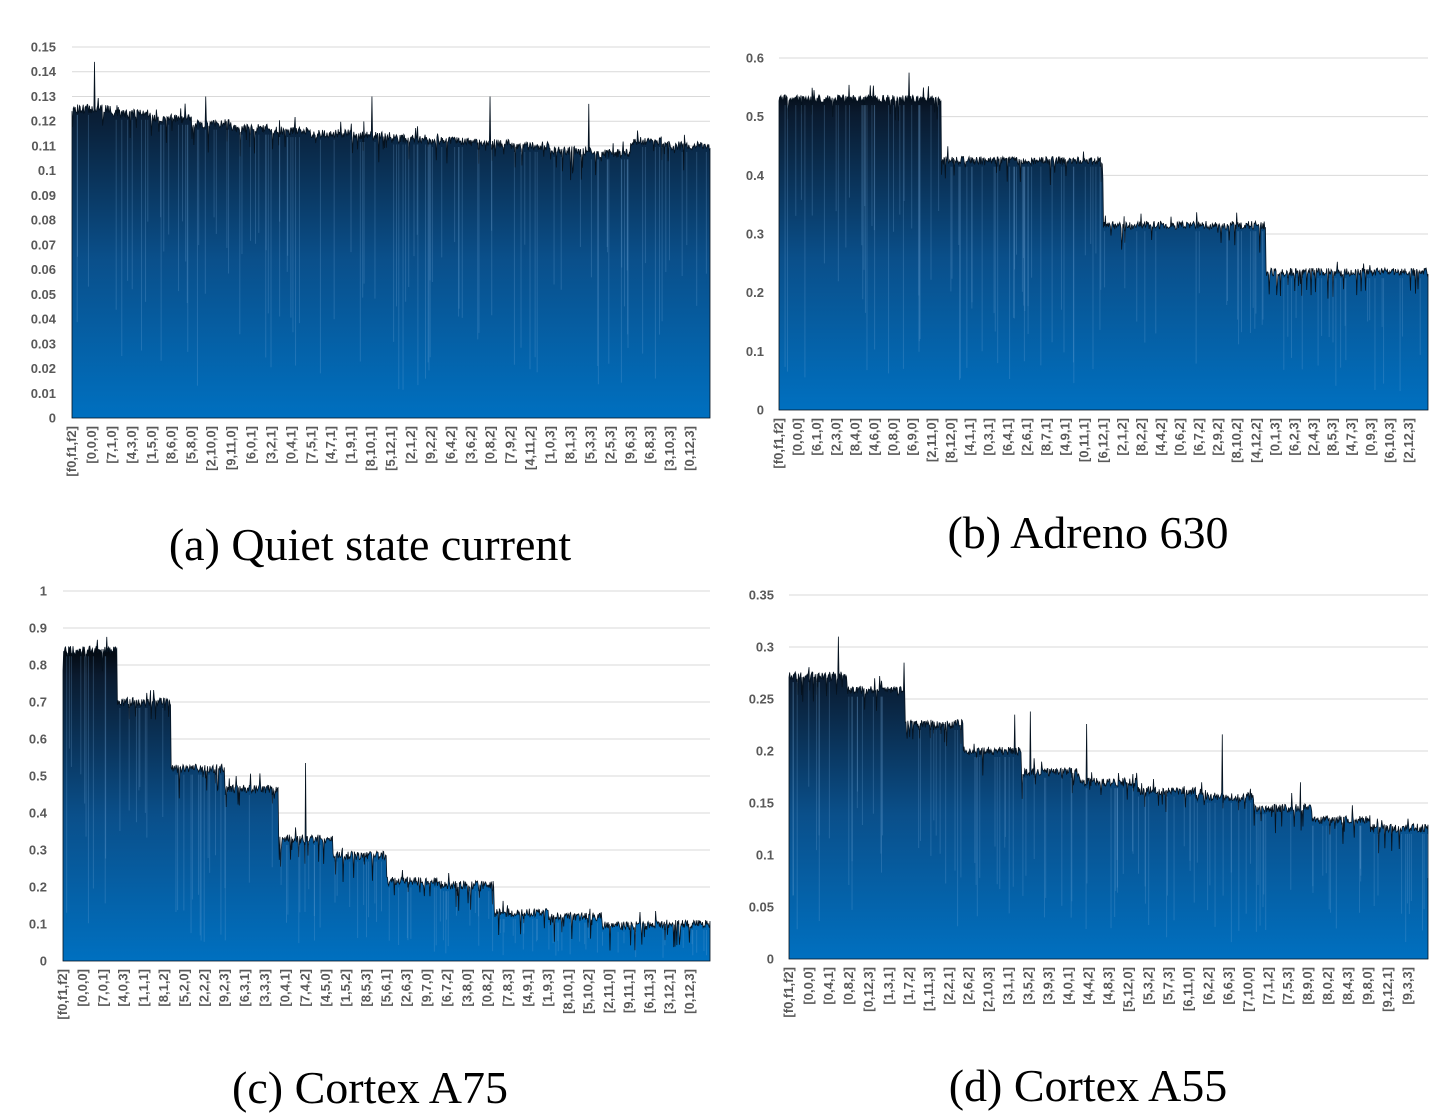 This screenshot has height=1116, width=1440. I want to click on x-tick-label: [6,0,1], so click(250, 445).